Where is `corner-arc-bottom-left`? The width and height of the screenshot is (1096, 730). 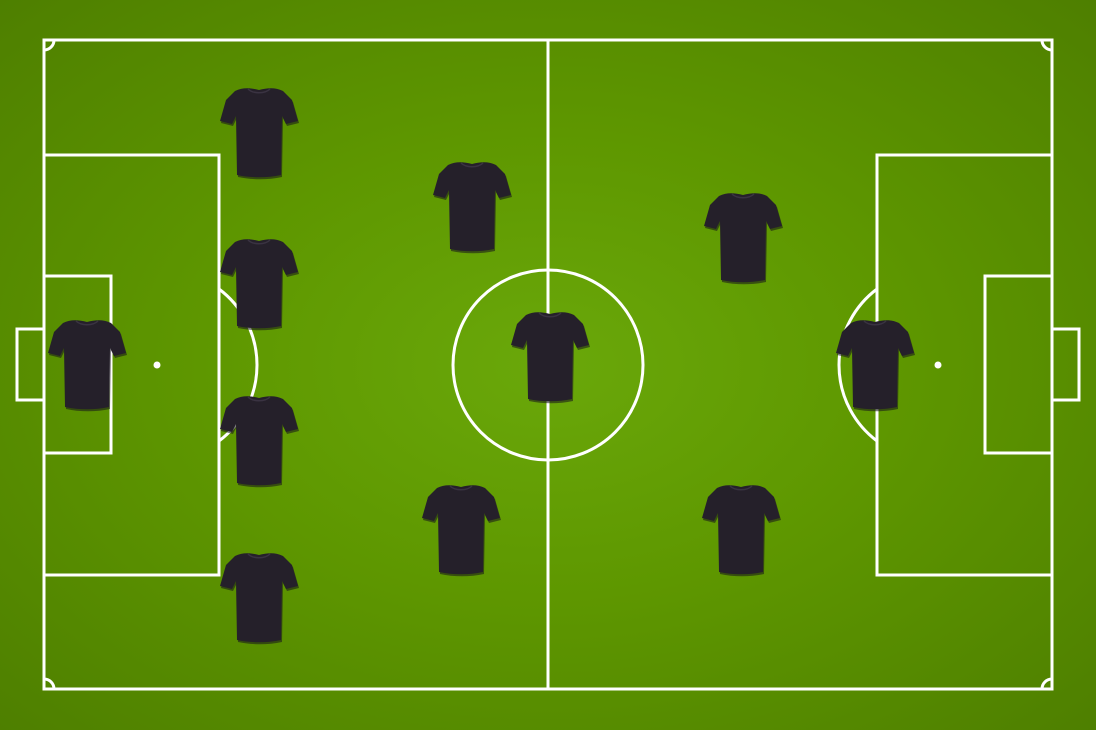 corner-arc-bottom-left is located at coordinates (49, 683).